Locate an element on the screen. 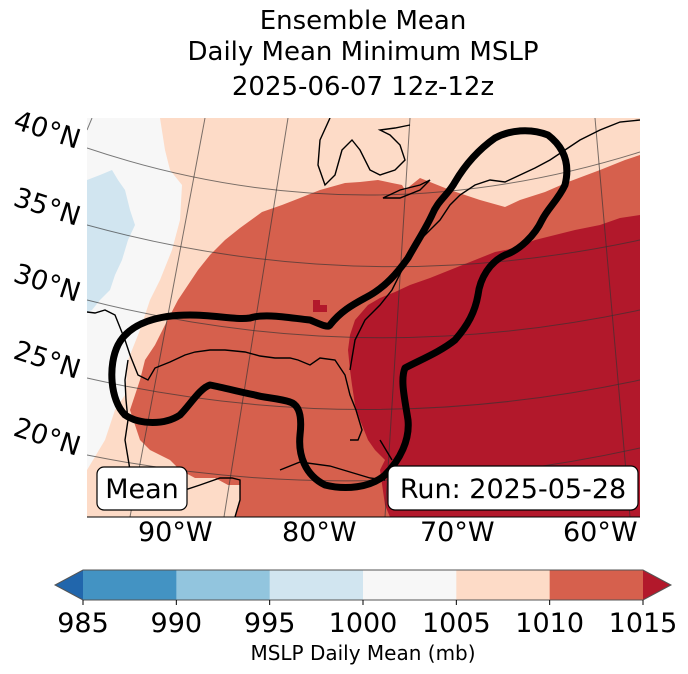 The height and width of the screenshot is (674, 688). lat-label-25: 25°N is located at coordinates (47, 360).